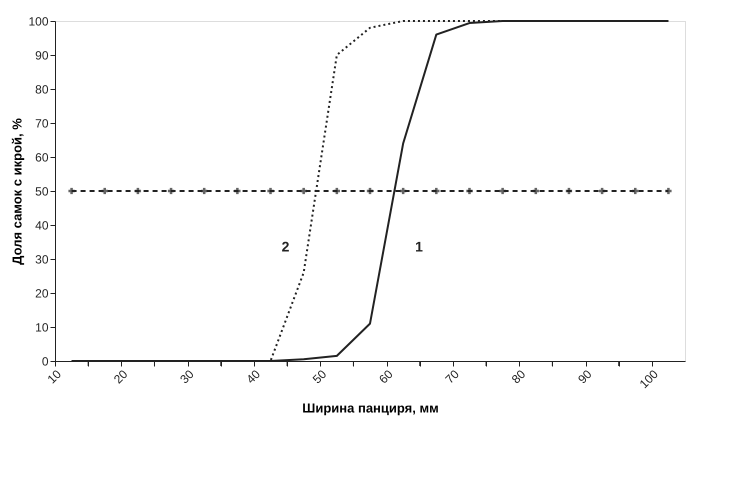 The image size is (753, 490). What do you see at coordinates (187, 376) in the screenshot?
I see `x-tick-label: 30` at bounding box center [187, 376].